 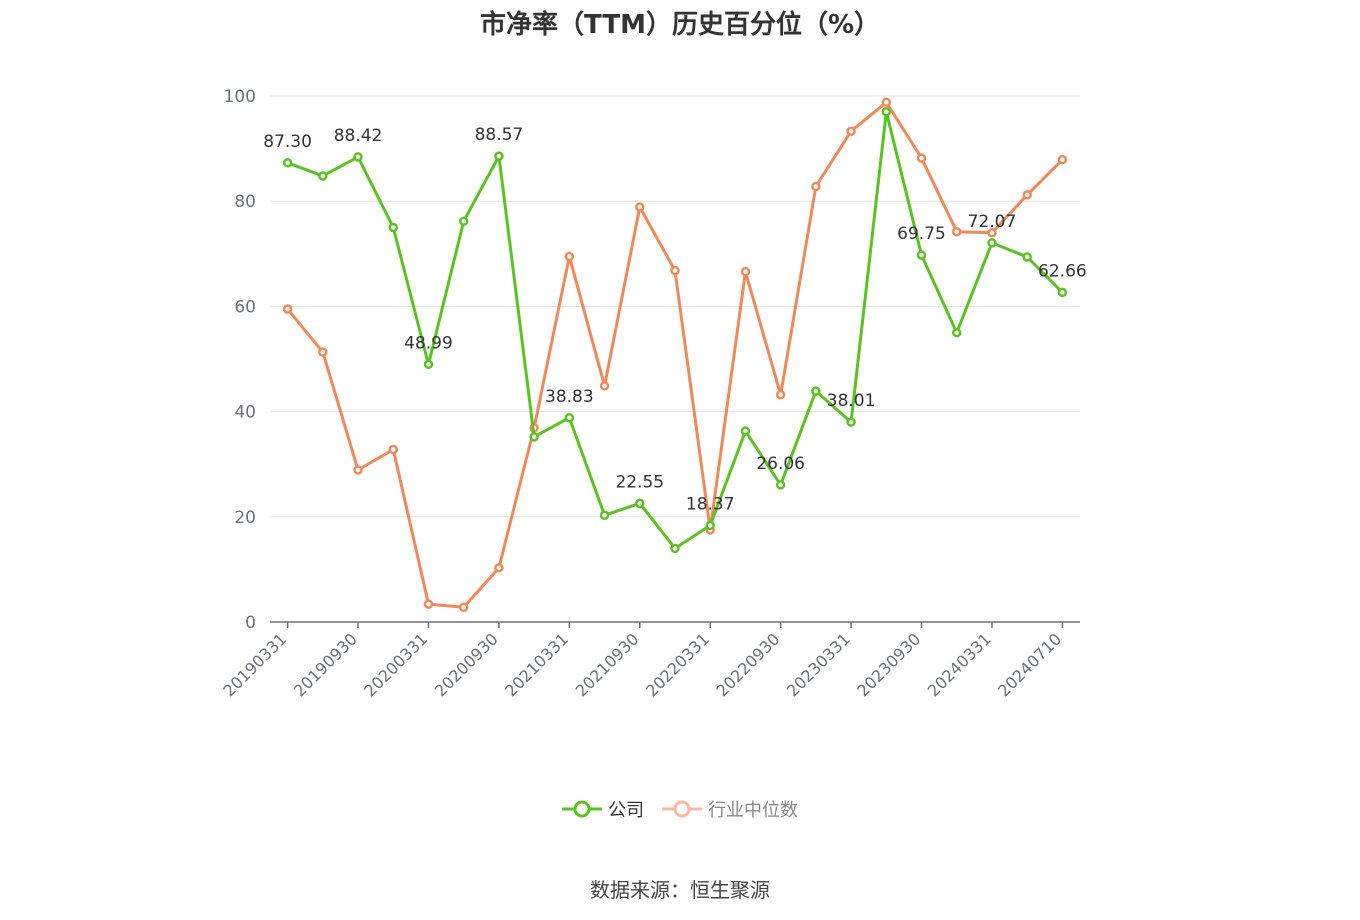 What do you see at coordinates (536, 664) in the screenshot?
I see `x-tick-label: 20210331` at bounding box center [536, 664].